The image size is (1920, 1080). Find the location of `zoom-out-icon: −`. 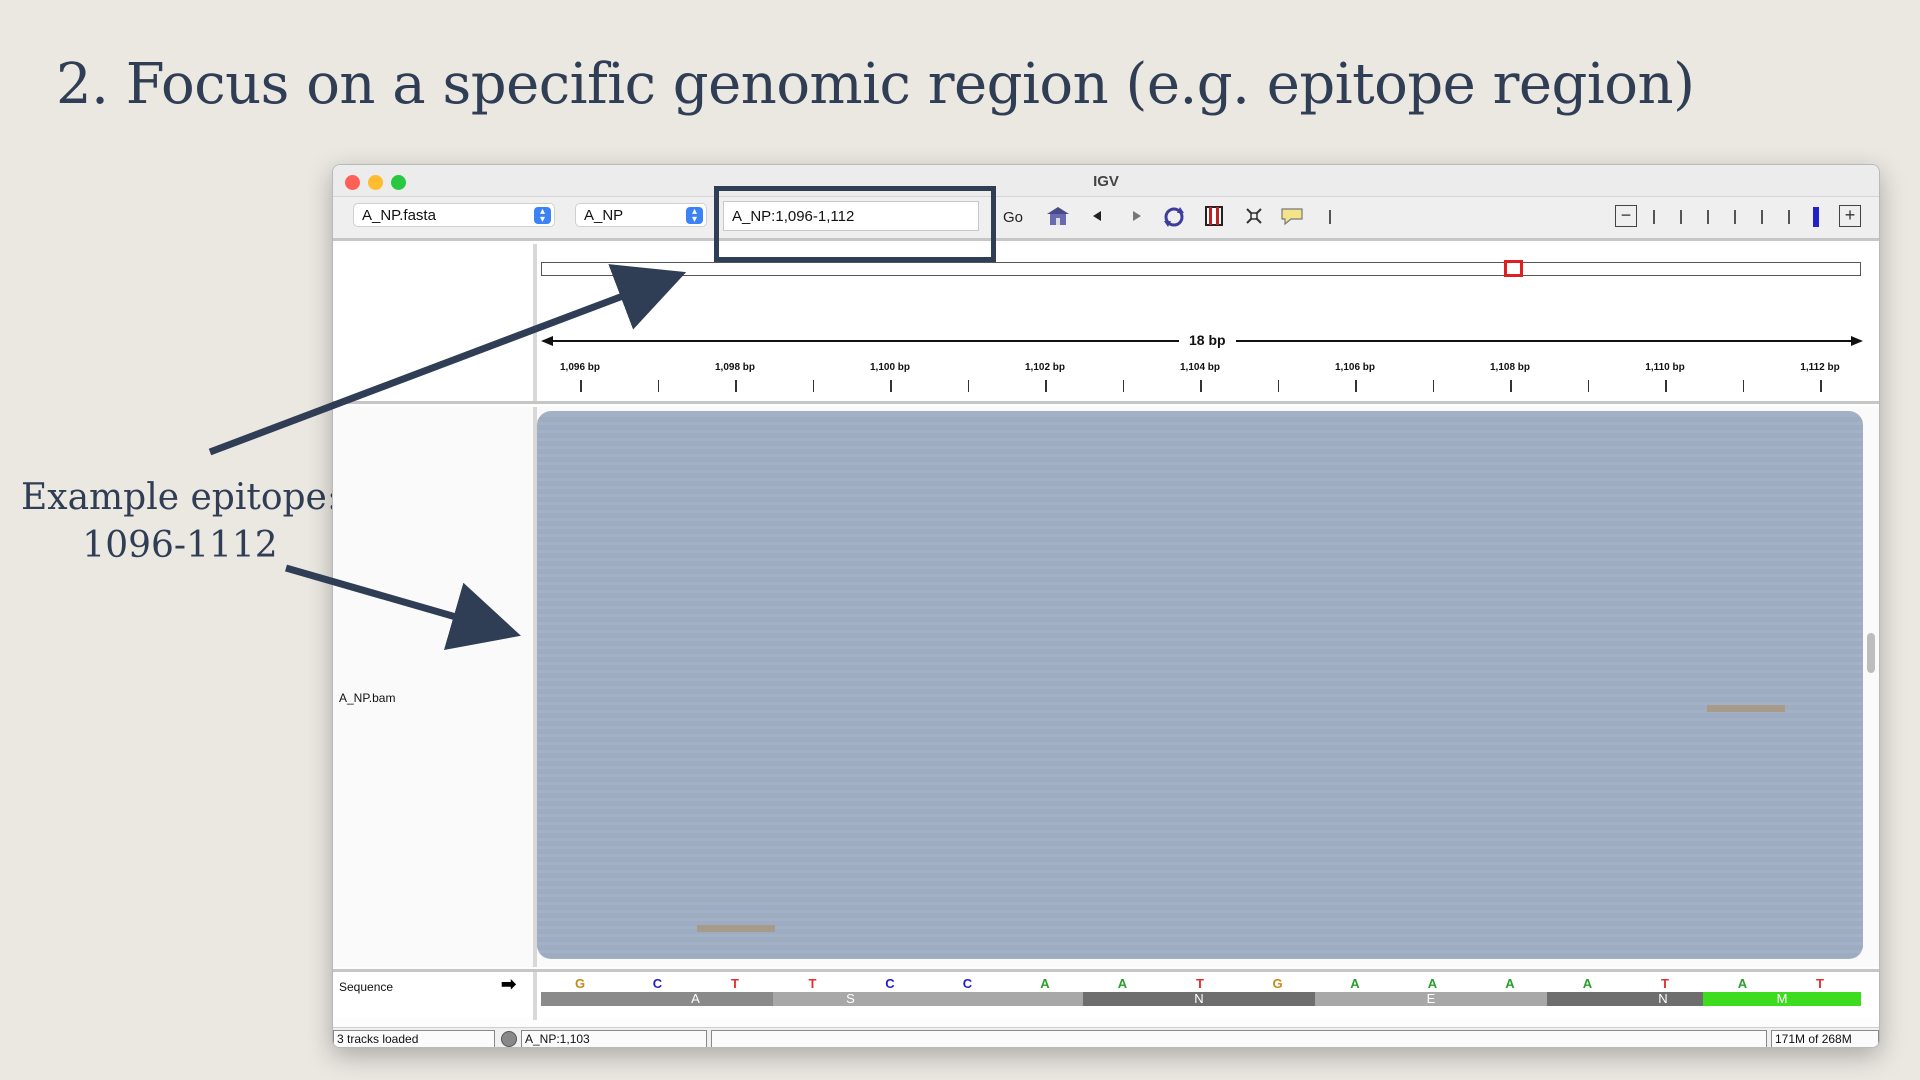

zoom-out-icon: − is located at coordinates (1626, 216).